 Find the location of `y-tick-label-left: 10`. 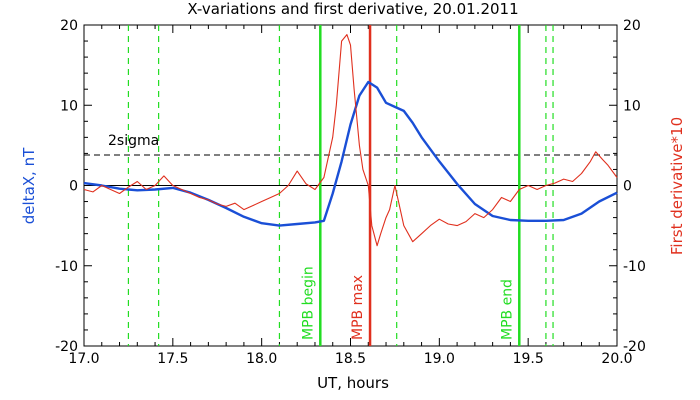

y-tick-label-left: 10 is located at coordinates (69, 106).